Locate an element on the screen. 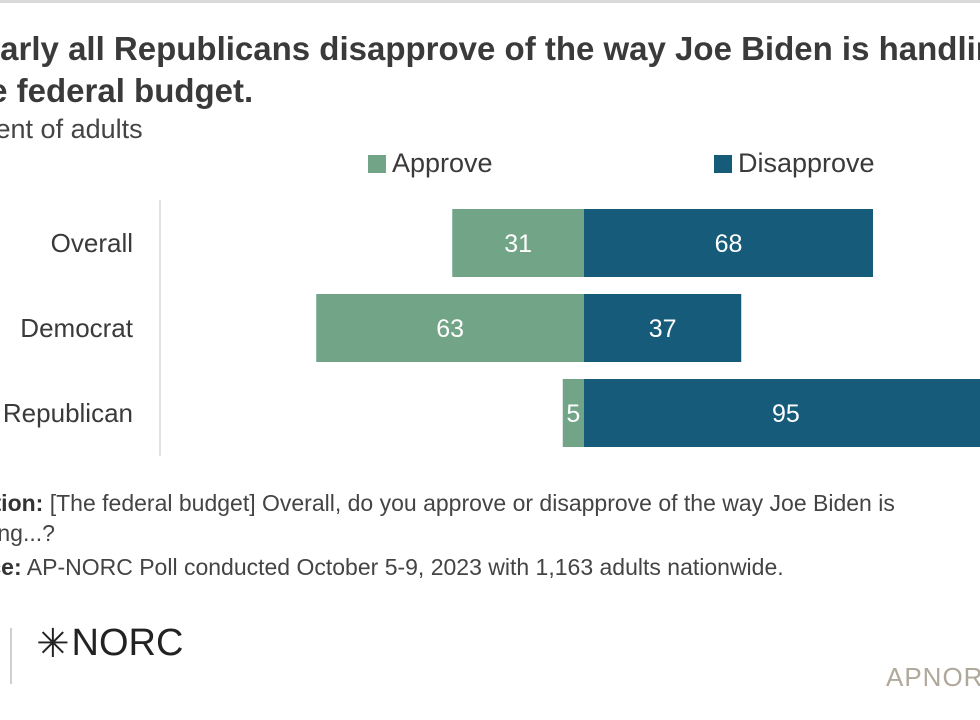 Image resolution: width=980 pixels, height=720 pixels. bar-disapprove-democrat is located at coordinates (663, 328).